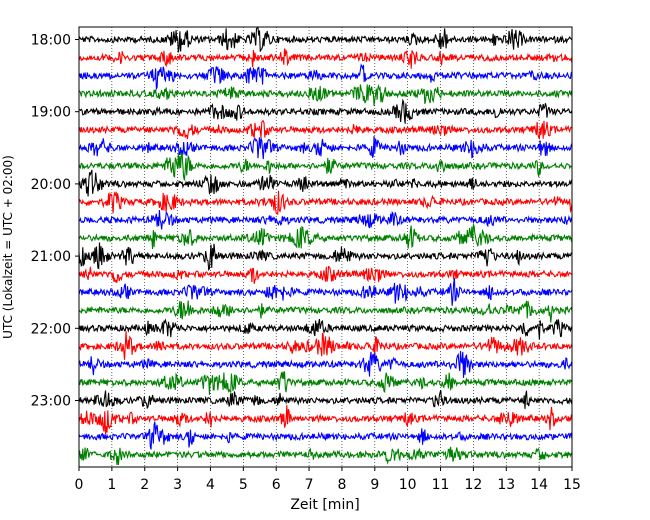 The width and height of the screenshot is (650, 520). I want to click on y-axis-ticks: 18:00 19:00 20:00 21:00 22:00 23:00, so click(55, 221).